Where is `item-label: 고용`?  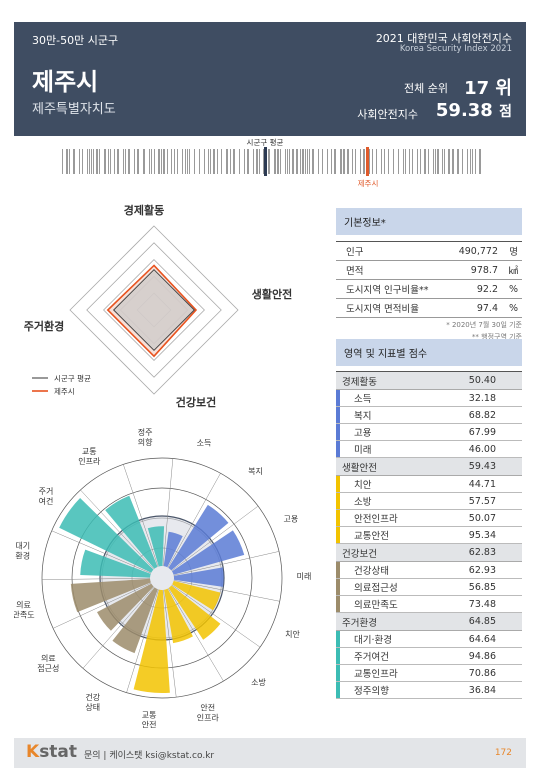 item-label: 고용 is located at coordinates (363, 433).